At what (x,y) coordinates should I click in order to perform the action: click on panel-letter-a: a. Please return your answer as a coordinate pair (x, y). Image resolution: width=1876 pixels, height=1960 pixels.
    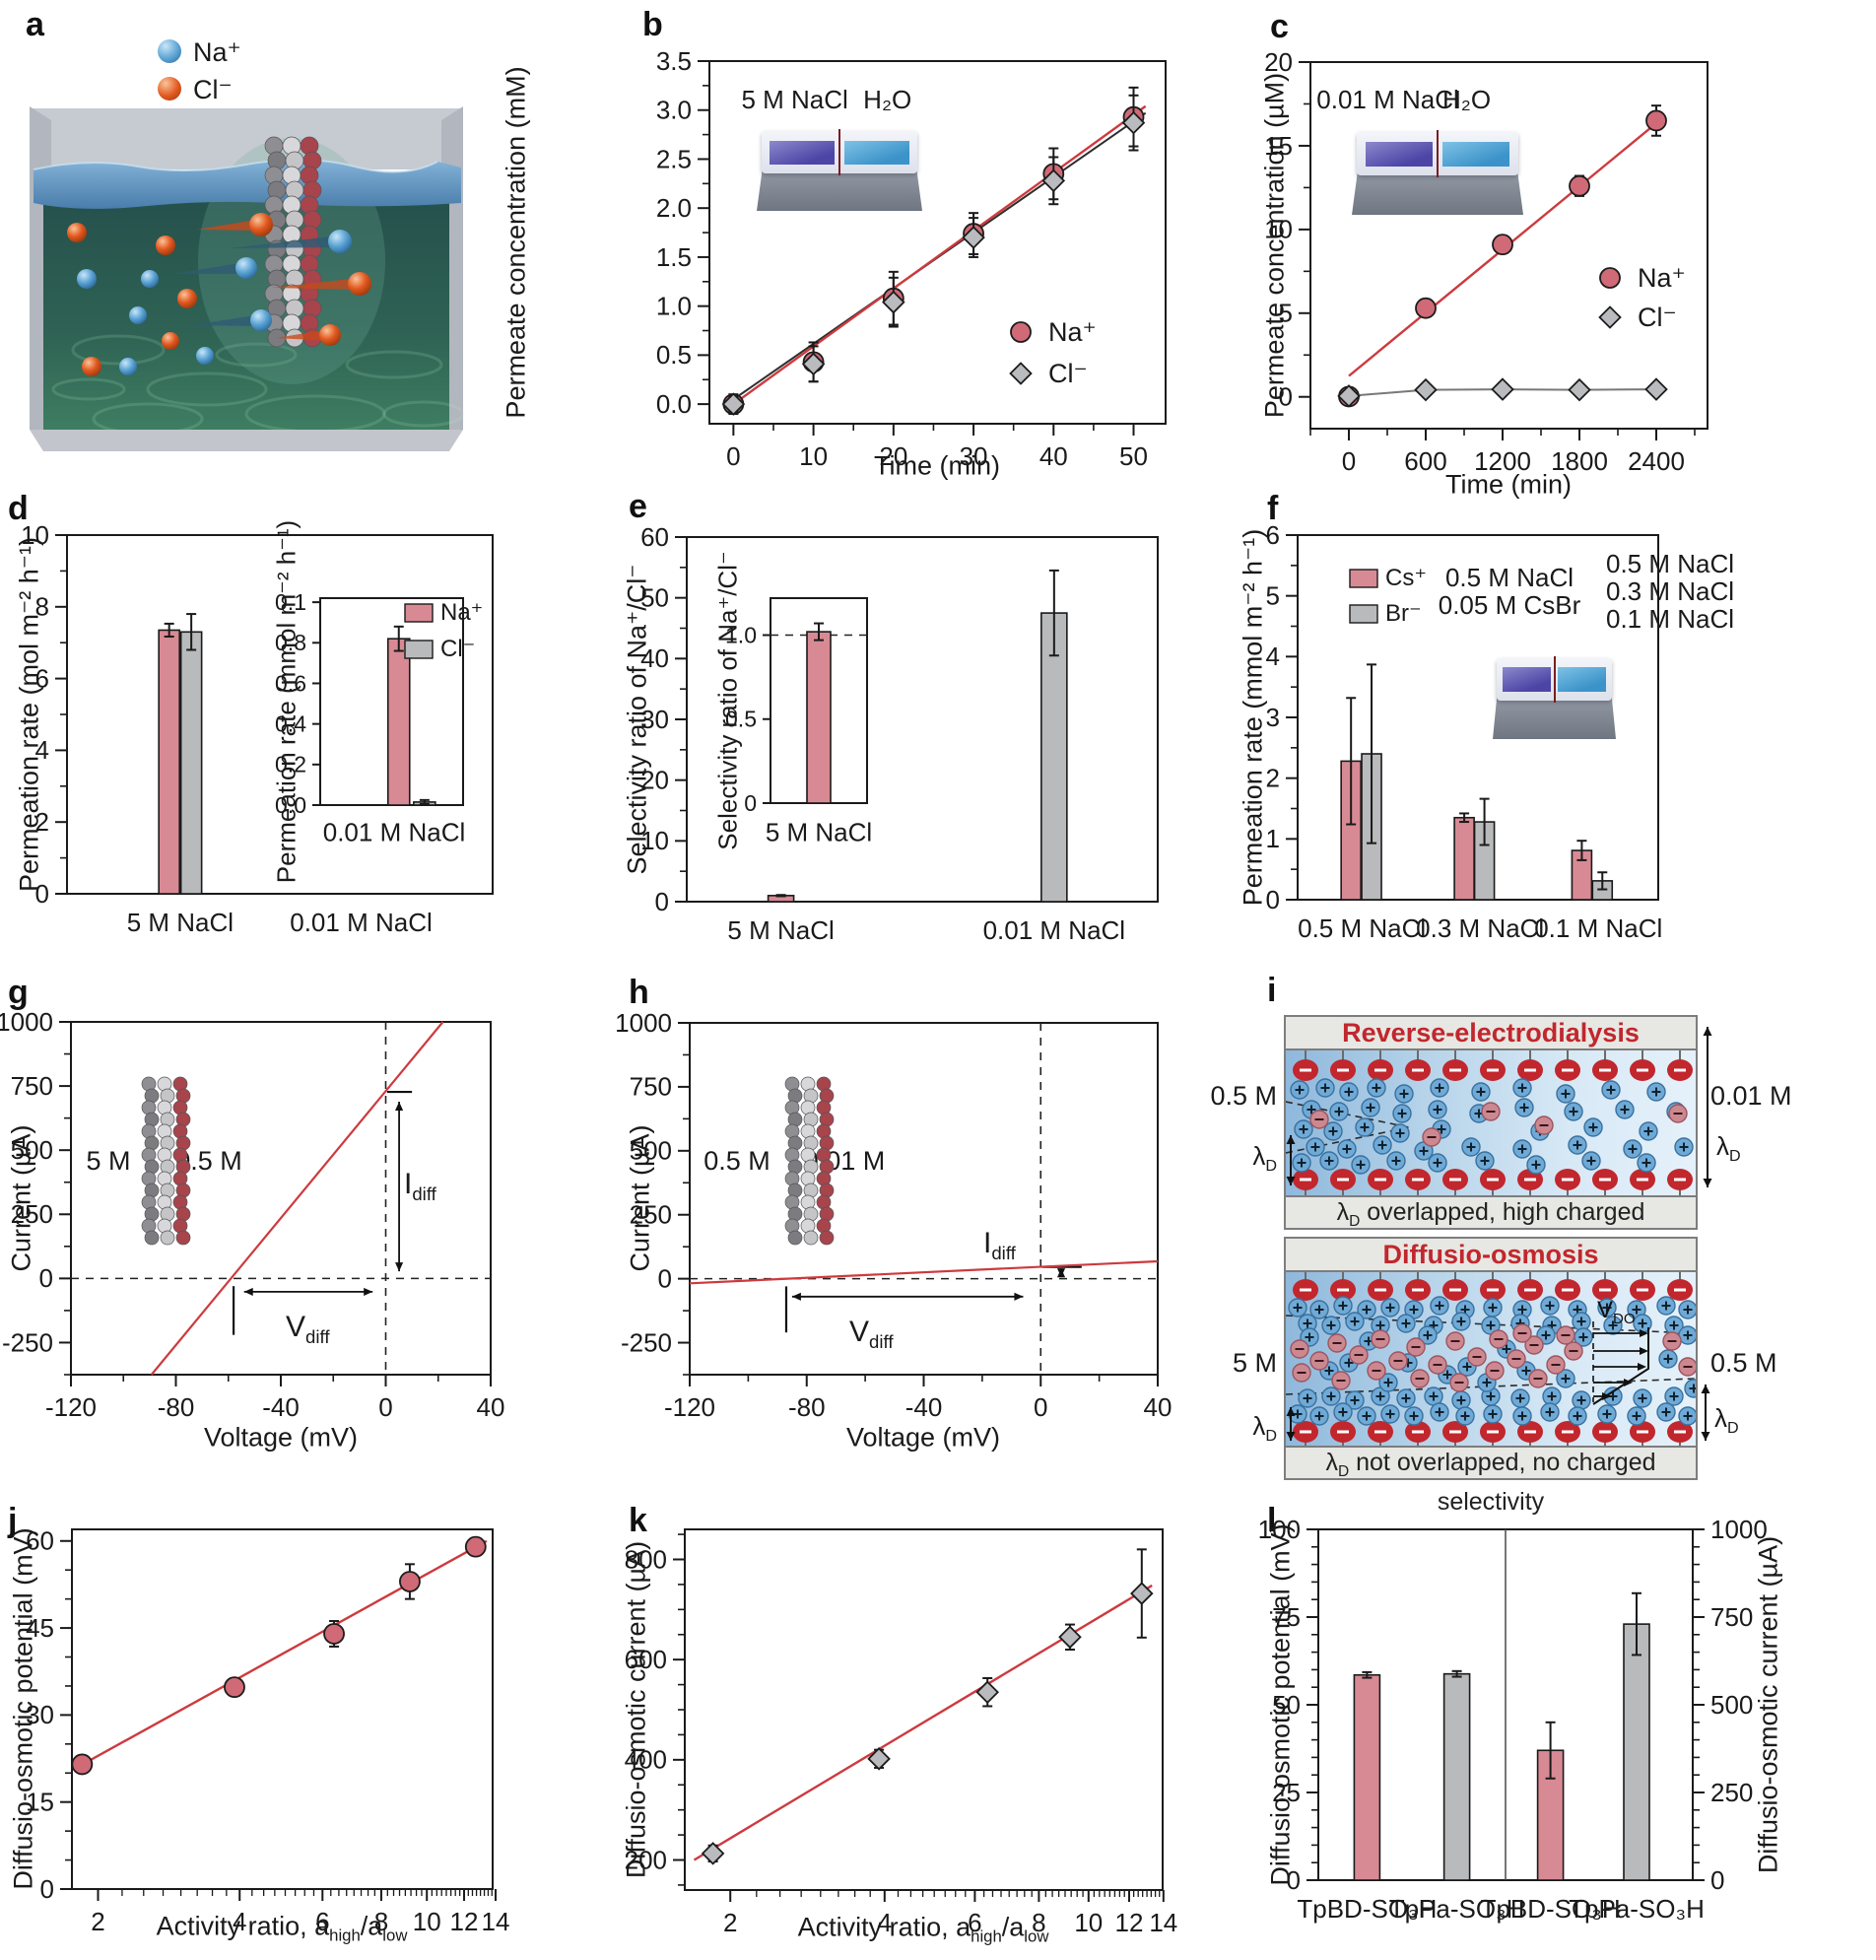
    Looking at the image, I should click on (35, 25).